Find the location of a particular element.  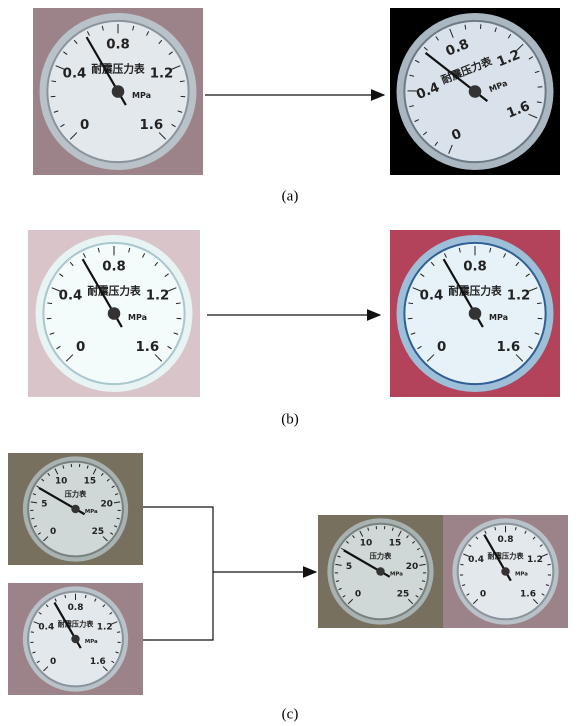

dial-number: 10 is located at coordinates (61, 481).